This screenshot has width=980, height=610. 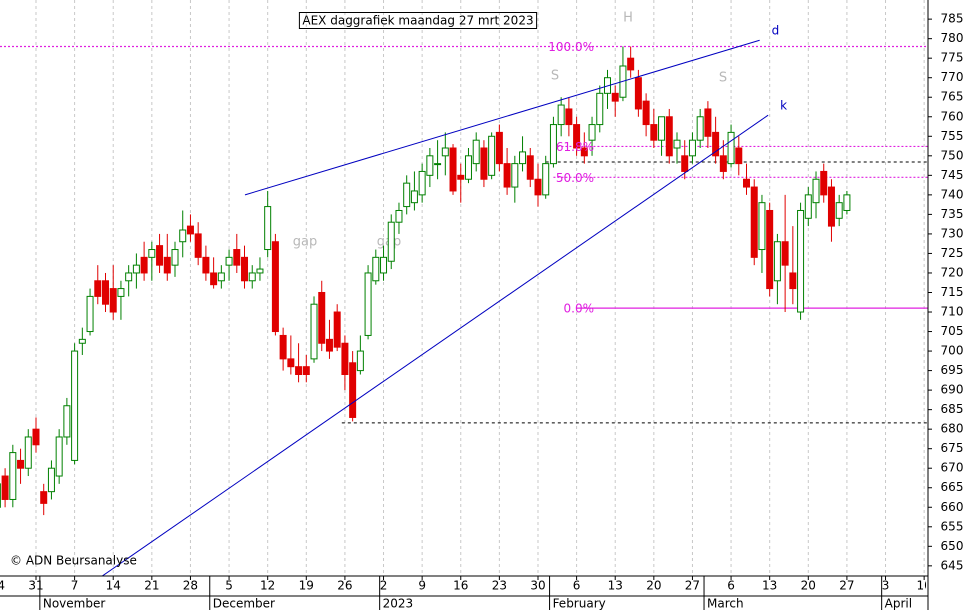 What do you see at coordinates (952, 409) in the screenshot?
I see `y-tick-label: 685` at bounding box center [952, 409].